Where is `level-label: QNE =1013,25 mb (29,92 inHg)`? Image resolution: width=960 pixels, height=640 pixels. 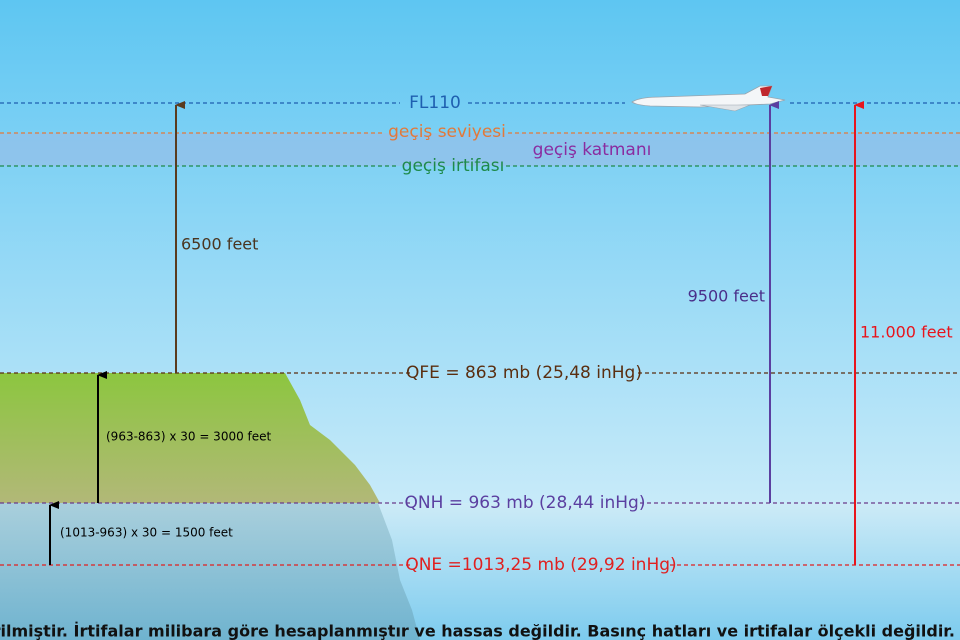
level-label: QNE =1013,25 mb (29,92 inHg) is located at coordinates (540, 565).